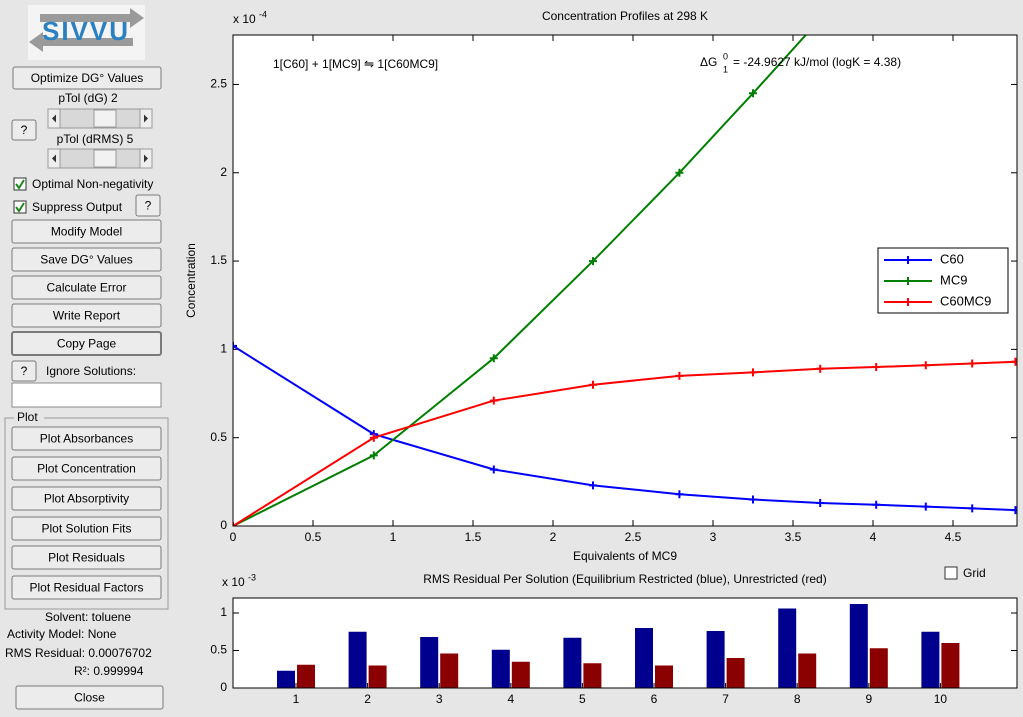 This screenshot has width=1023, height=717. I want to click on button: Write Report, so click(86, 315).